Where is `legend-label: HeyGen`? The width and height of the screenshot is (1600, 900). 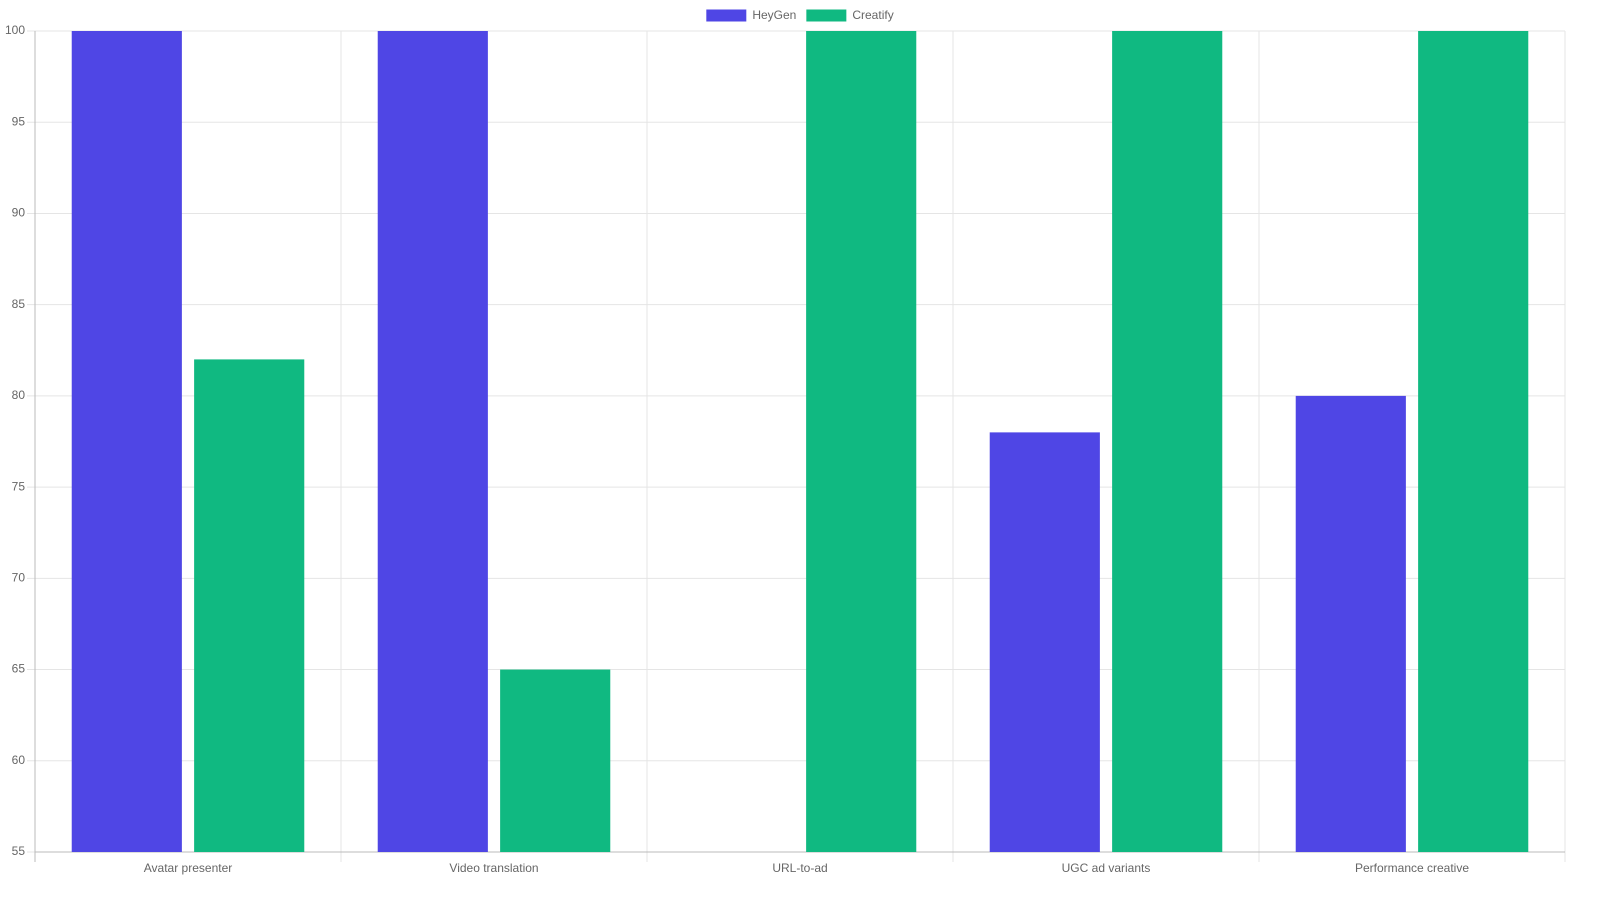
legend-label: HeyGen is located at coordinates (774, 15).